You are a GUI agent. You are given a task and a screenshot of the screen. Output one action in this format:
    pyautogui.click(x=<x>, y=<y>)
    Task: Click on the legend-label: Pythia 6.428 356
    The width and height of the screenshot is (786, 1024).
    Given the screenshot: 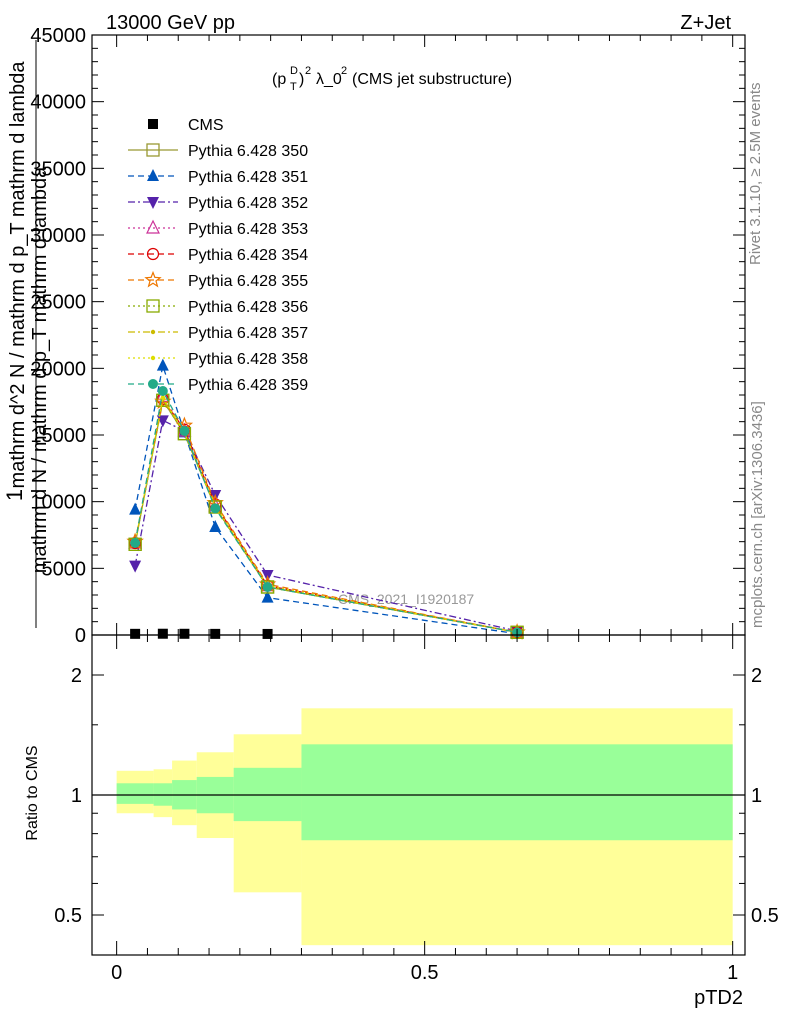 What is the action you would take?
    pyautogui.click(x=248, y=307)
    